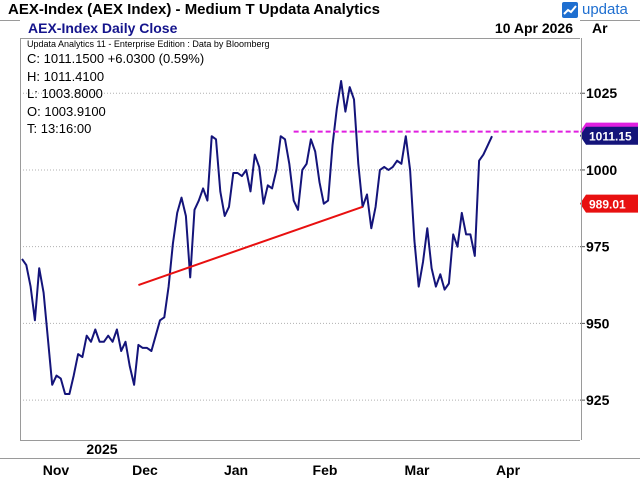  I want to click on y-tick-label-975: 975, so click(598, 247).